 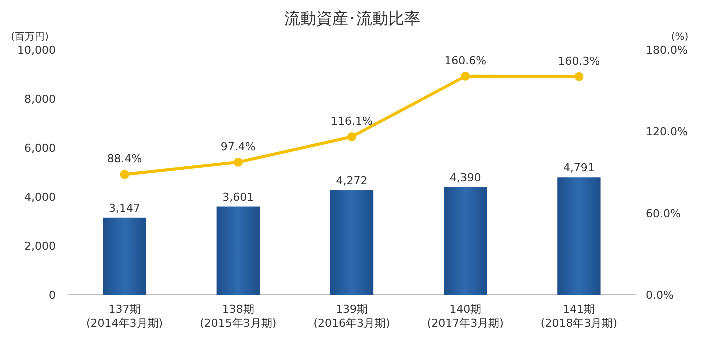 I want to click on data-label: 3,147, so click(x=125, y=208).